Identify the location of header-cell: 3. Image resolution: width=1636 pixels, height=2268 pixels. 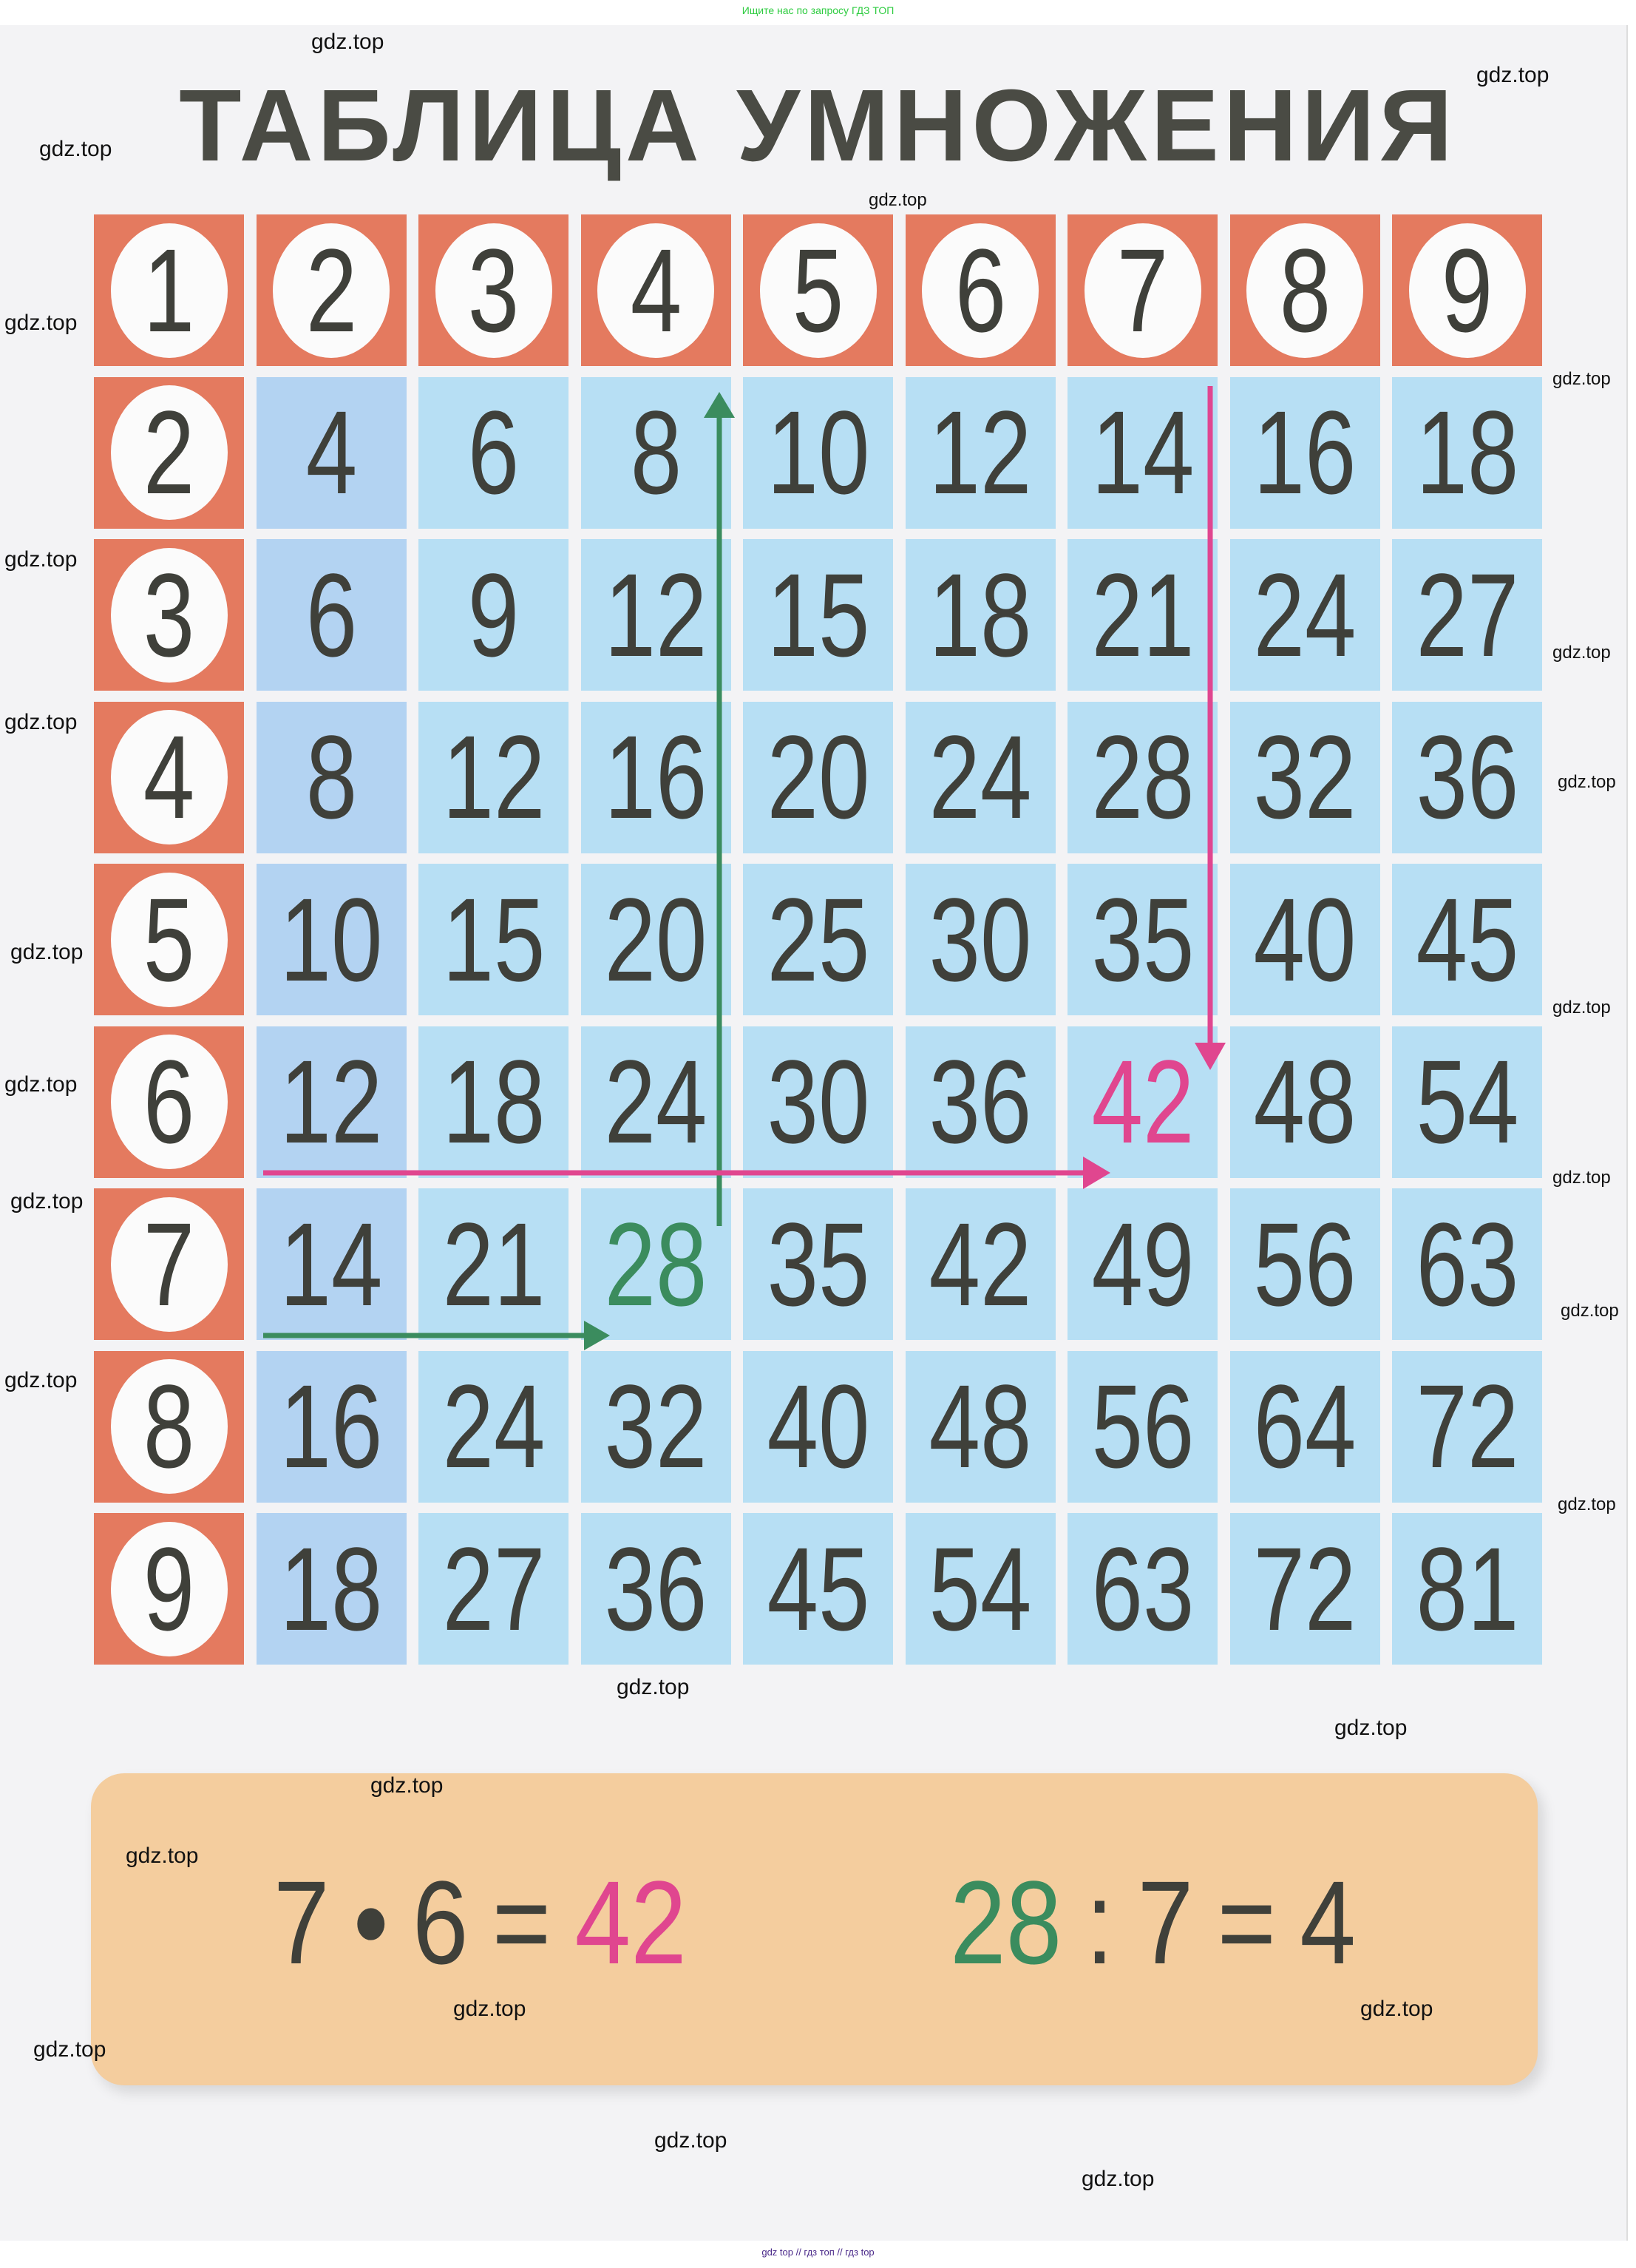
(493, 290).